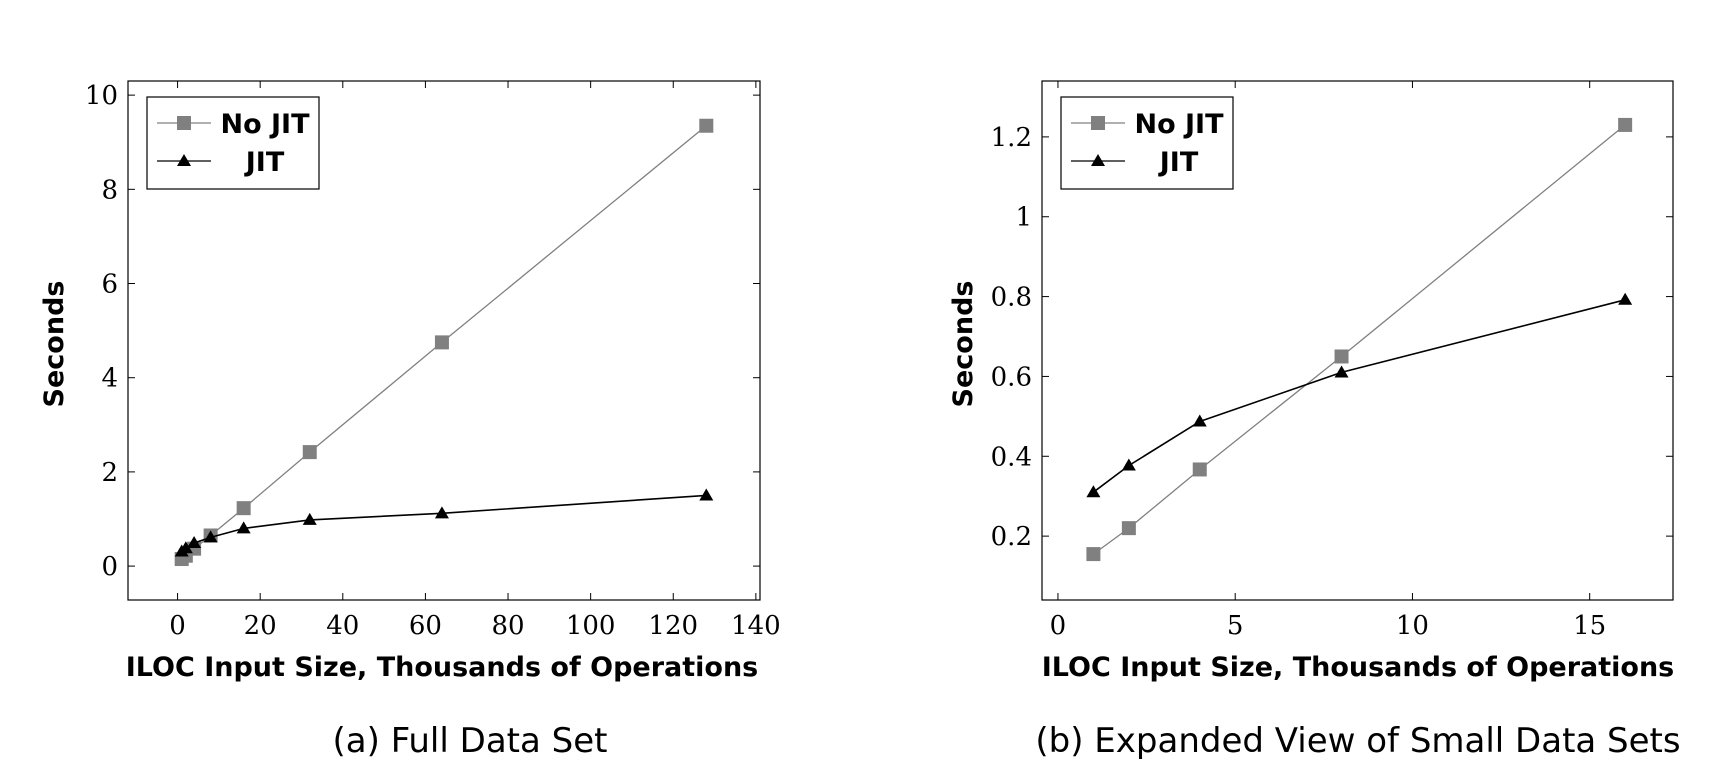 The height and width of the screenshot is (780, 1710). What do you see at coordinates (1011, 457) in the screenshot?
I see `y-tick-label: 0.4` at bounding box center [1011, 457].